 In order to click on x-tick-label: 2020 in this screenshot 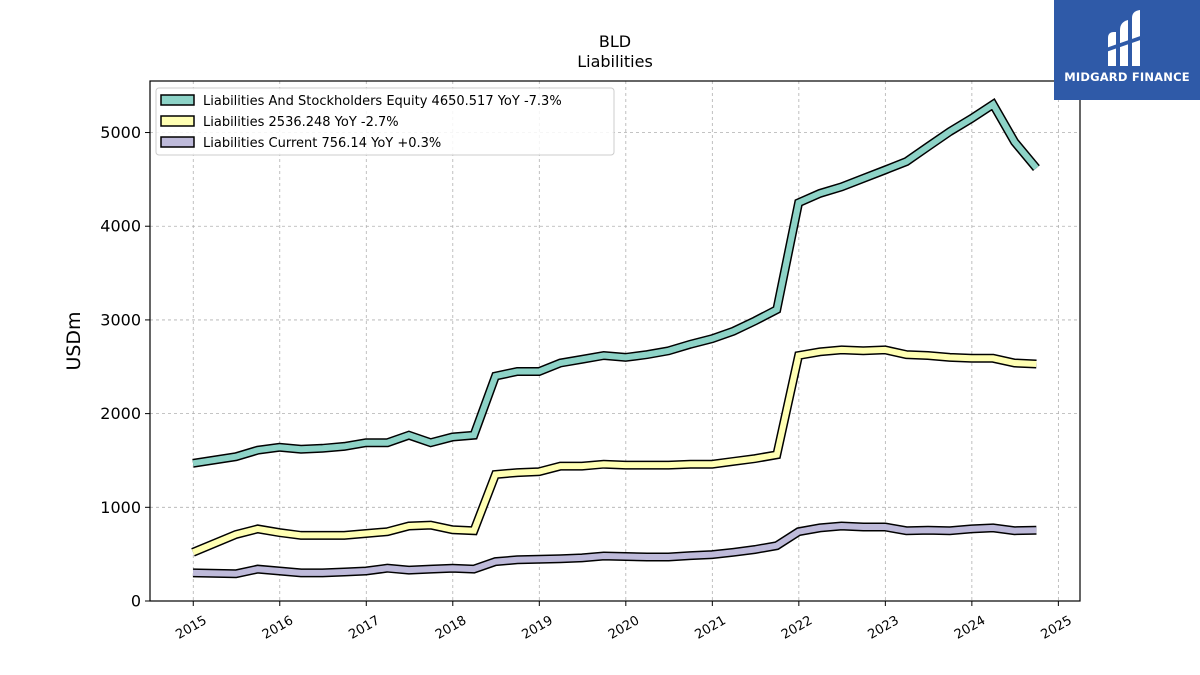, I will do `click(624, 628)`.